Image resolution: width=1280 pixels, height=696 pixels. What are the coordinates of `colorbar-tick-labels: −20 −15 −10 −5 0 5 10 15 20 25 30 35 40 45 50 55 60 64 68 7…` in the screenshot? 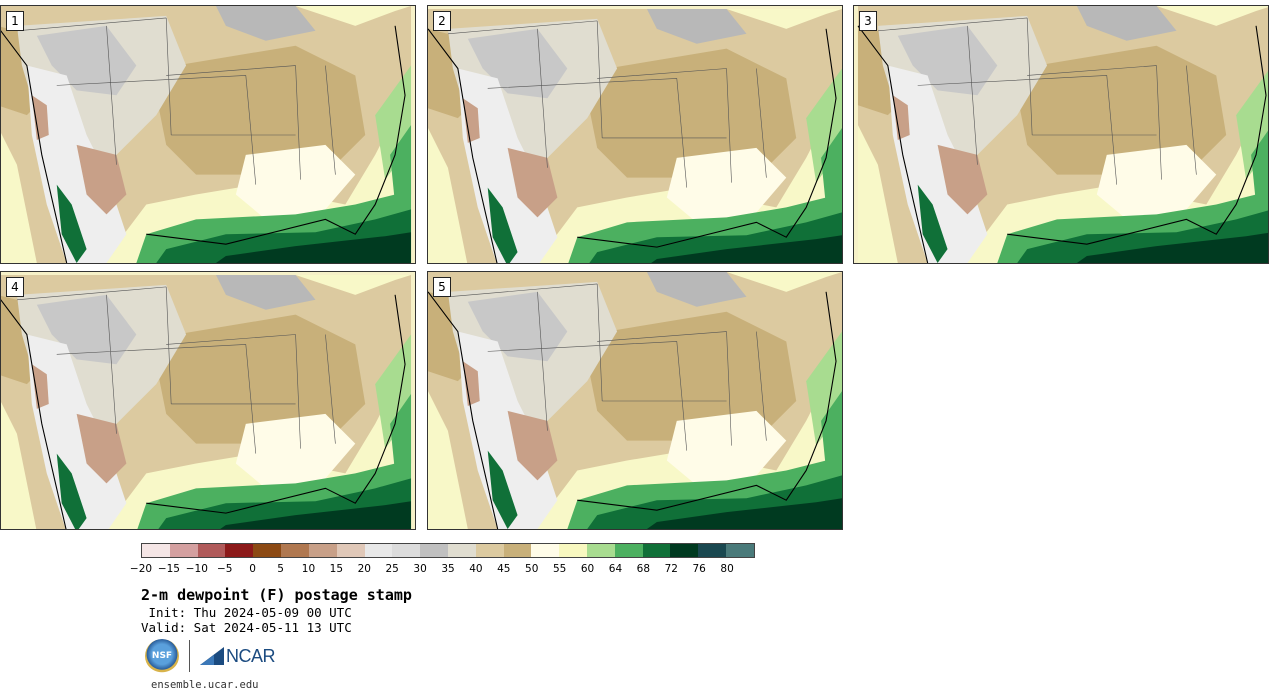 It's located at (442, 570).